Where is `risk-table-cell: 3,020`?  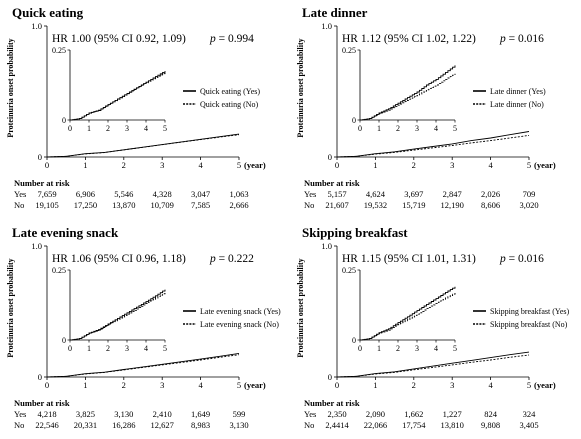
risk-table-cell: 3,020 is located at coordinates (528, 205).